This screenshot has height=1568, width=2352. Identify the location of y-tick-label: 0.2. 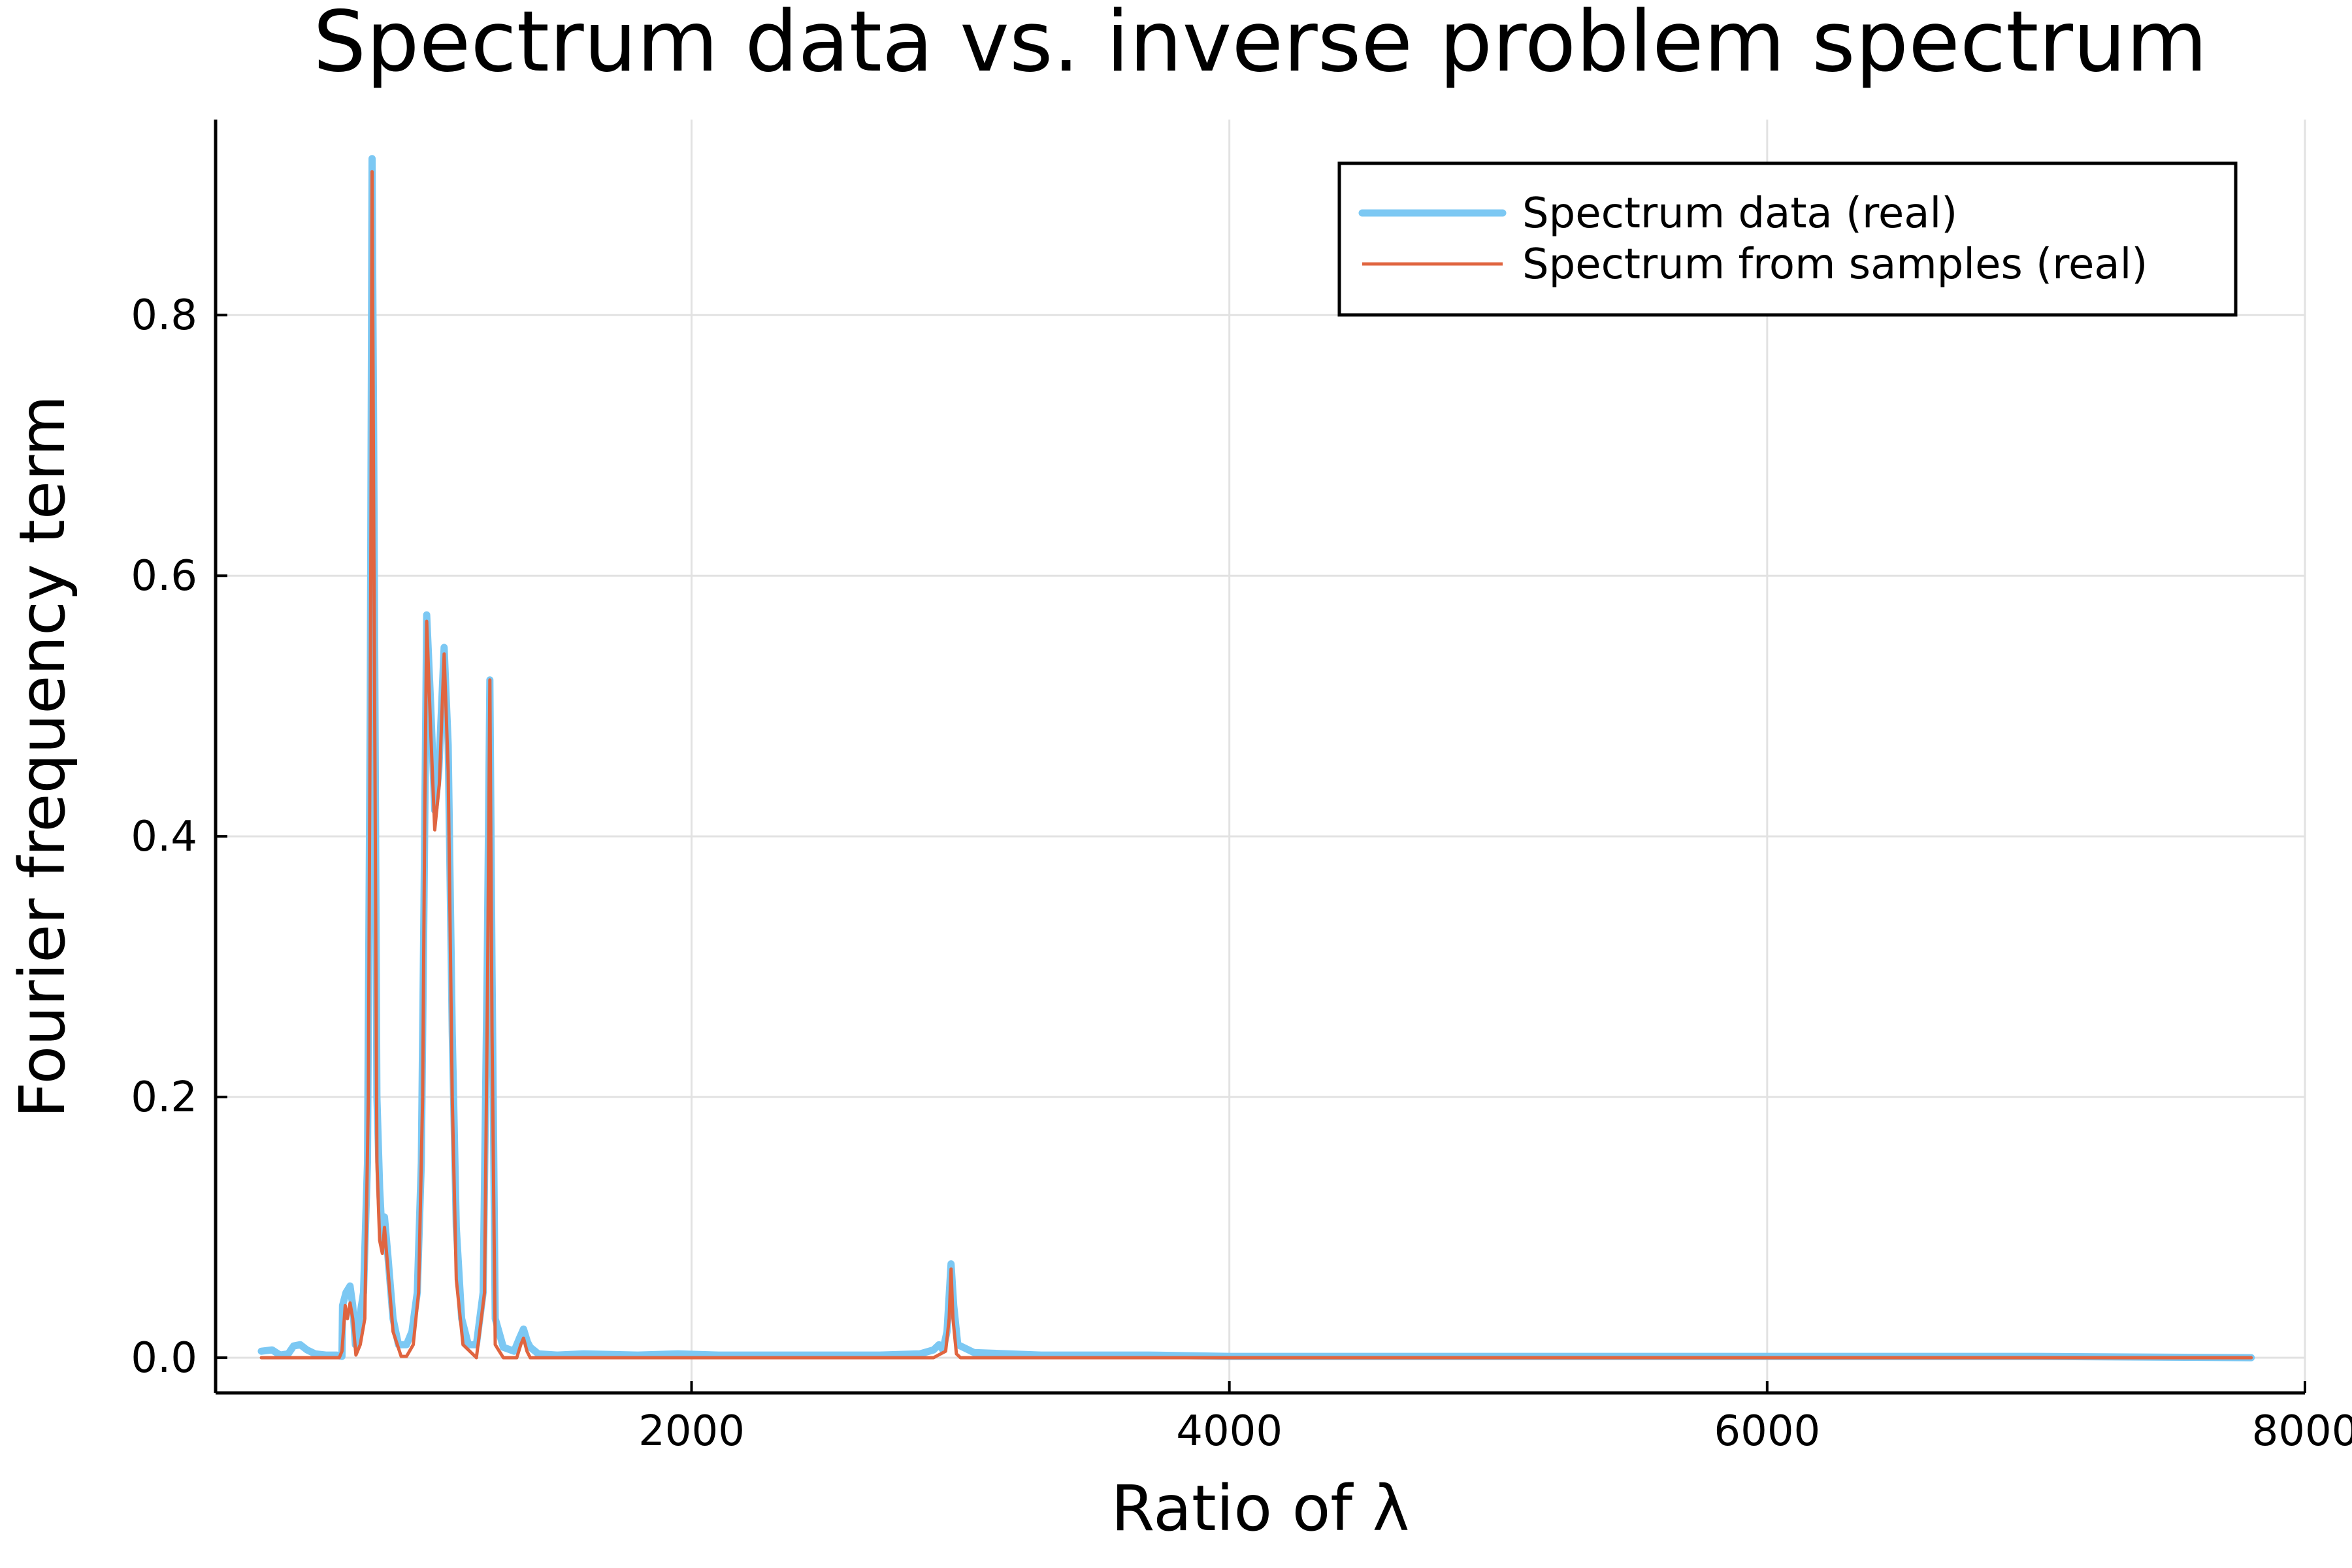
(164, 1097).